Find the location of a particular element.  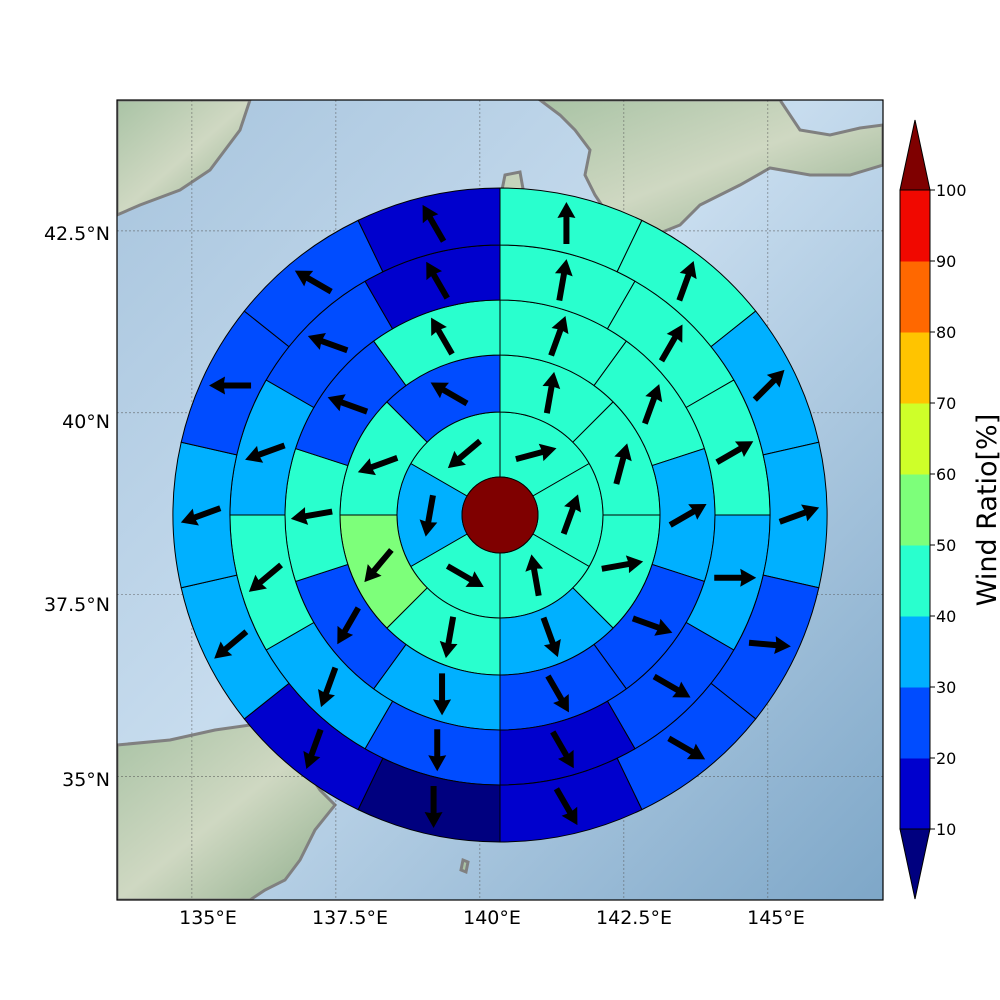

lat-axis: 42.5°N 40°N 37.5°N 35°N is located at coordinates (77, 507).